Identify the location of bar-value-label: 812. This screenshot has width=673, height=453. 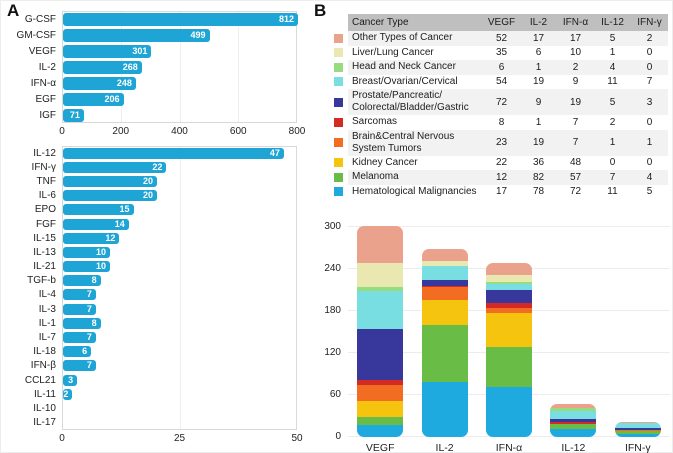
(286, 18).